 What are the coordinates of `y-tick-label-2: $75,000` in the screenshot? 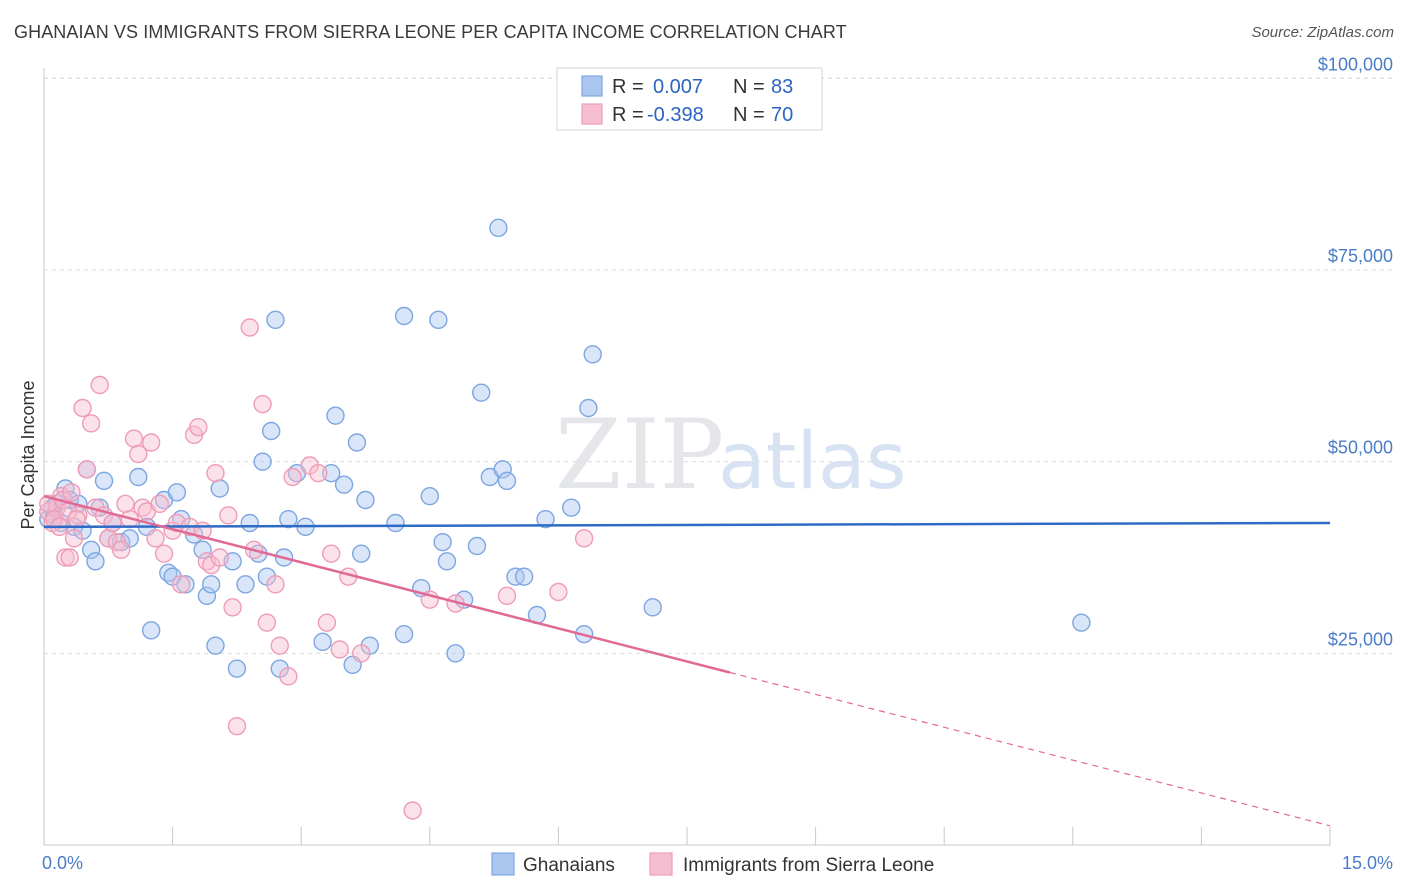 It's located at (1360, 256).